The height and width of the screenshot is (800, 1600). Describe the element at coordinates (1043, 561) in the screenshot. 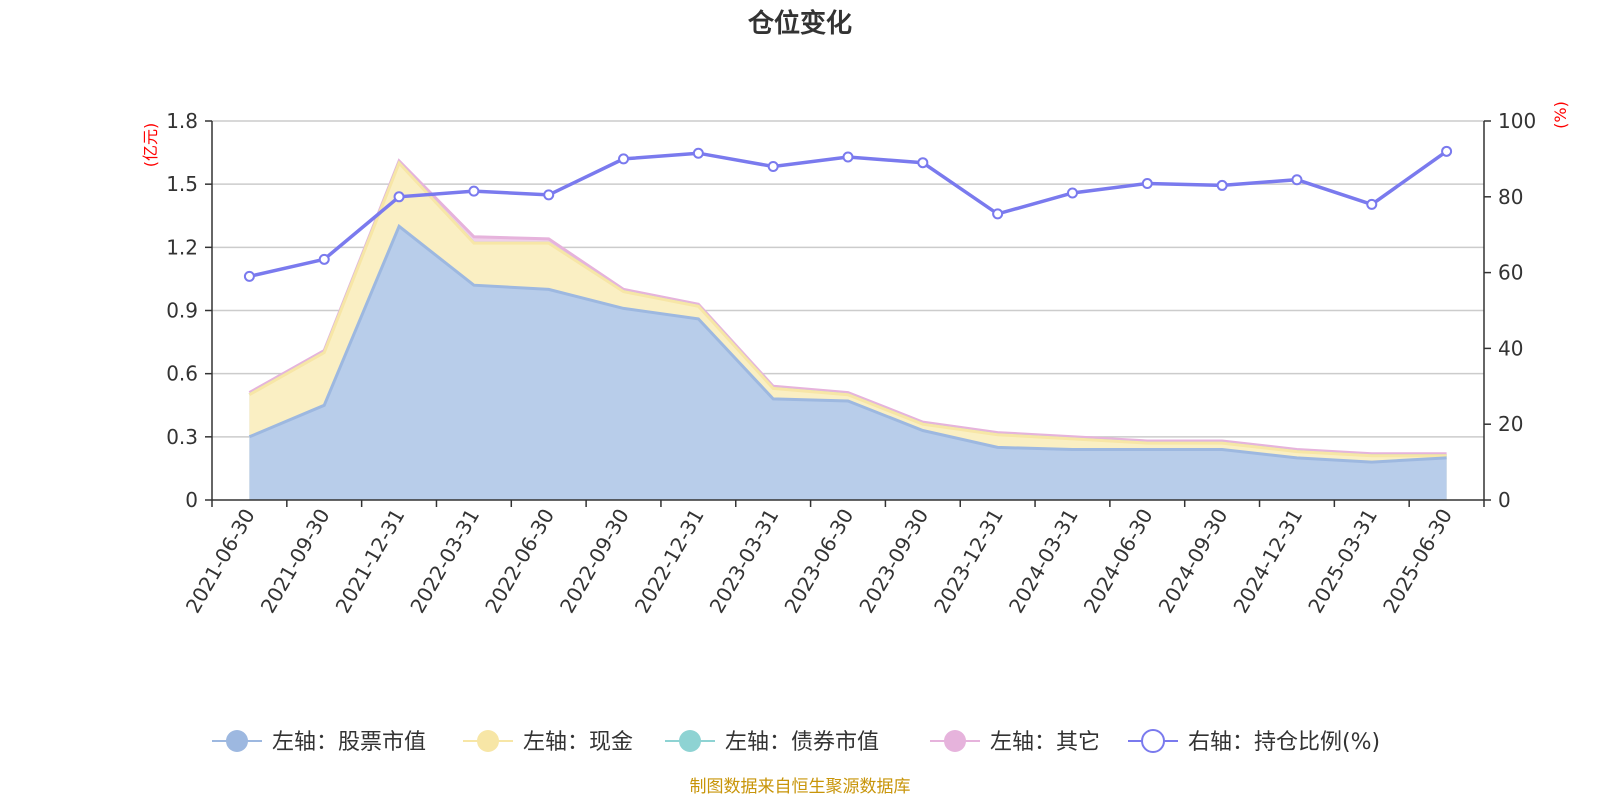

I see `x-axis-tick-label: 2024-03-31` at that location.